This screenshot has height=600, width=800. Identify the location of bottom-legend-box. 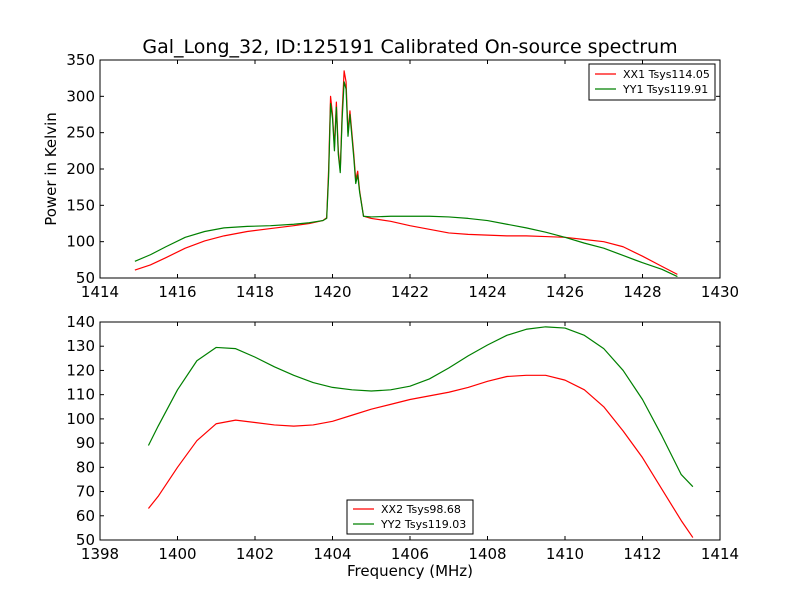
(410, 517).